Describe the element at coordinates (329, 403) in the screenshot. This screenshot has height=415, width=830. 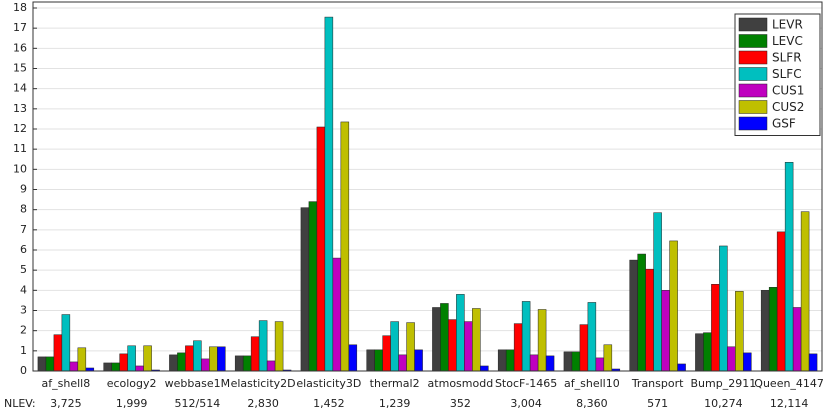
I see `row-value: 1,452` at that location.